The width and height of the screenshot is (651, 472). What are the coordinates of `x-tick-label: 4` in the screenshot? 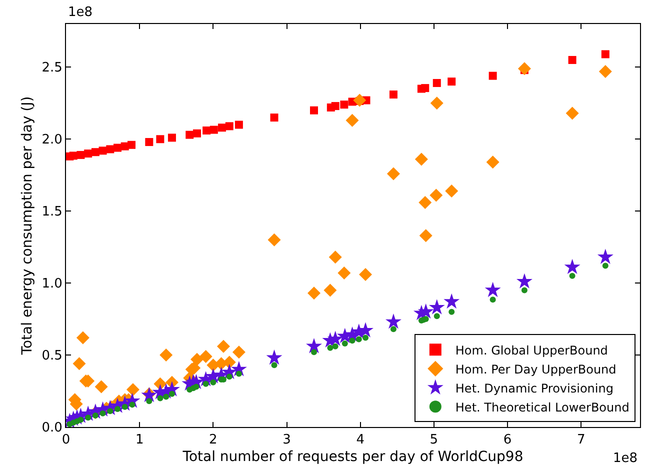 It's located at (360, 440).